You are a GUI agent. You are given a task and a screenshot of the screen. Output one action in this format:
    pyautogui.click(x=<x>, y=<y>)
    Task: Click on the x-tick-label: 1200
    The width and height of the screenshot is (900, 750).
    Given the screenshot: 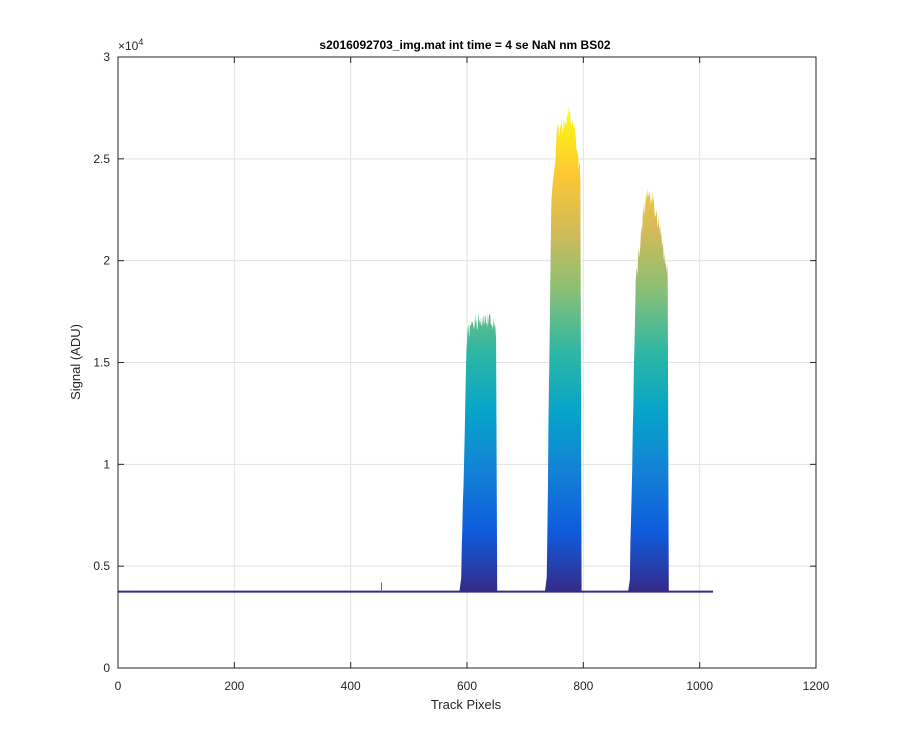 What is the action you would take?
    pyautogui.click(x=816, y=686)
    